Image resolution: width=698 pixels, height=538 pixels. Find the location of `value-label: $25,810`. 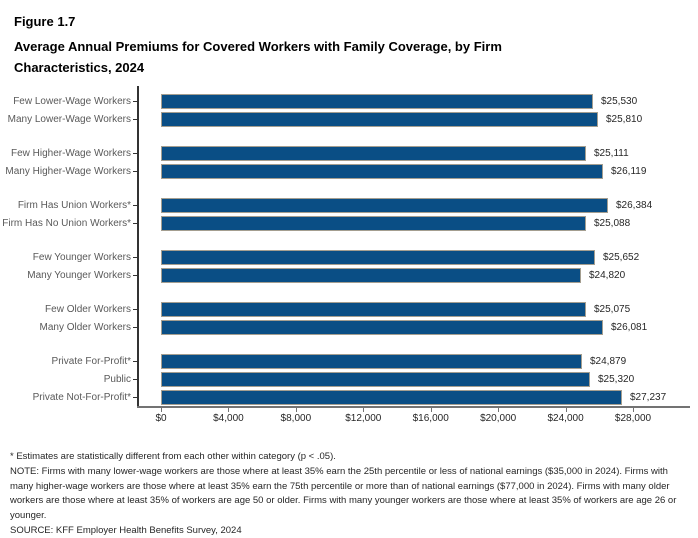

value-label: $25,810 is located at coordinates (624, 119).